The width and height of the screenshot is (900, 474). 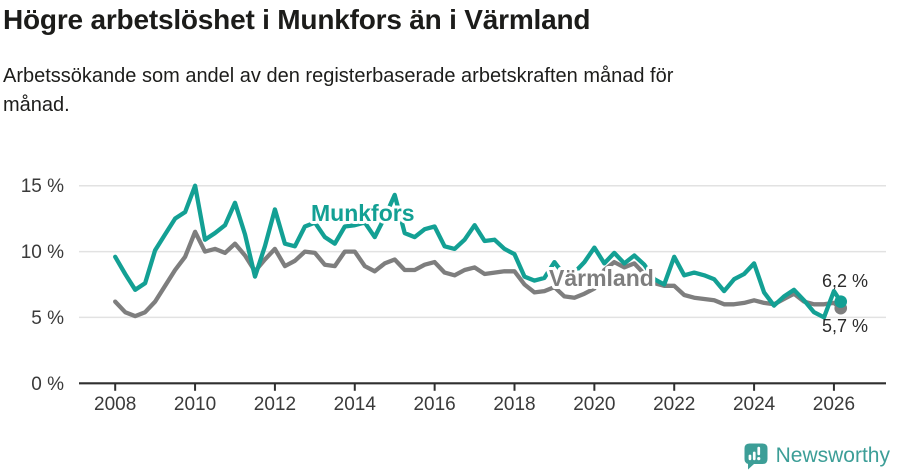 What do you see at coordinates (832, 455) in the screenshot?
I see `newsworthy-logo-text: Newsworthy` at bounding box center [832, 455].